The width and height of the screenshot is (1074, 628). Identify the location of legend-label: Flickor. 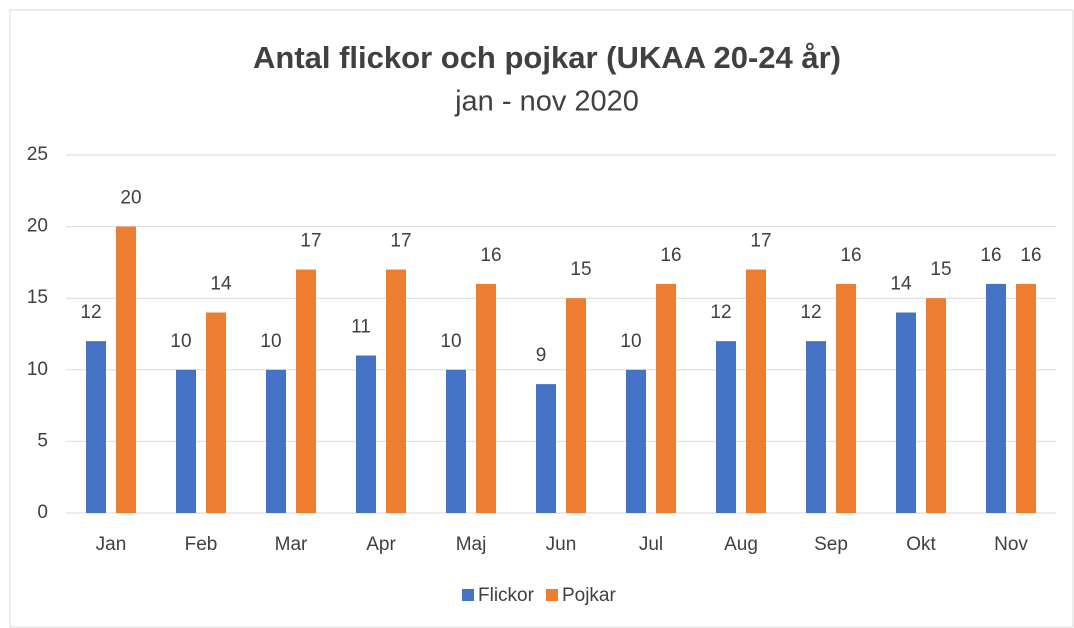
(506, 595).